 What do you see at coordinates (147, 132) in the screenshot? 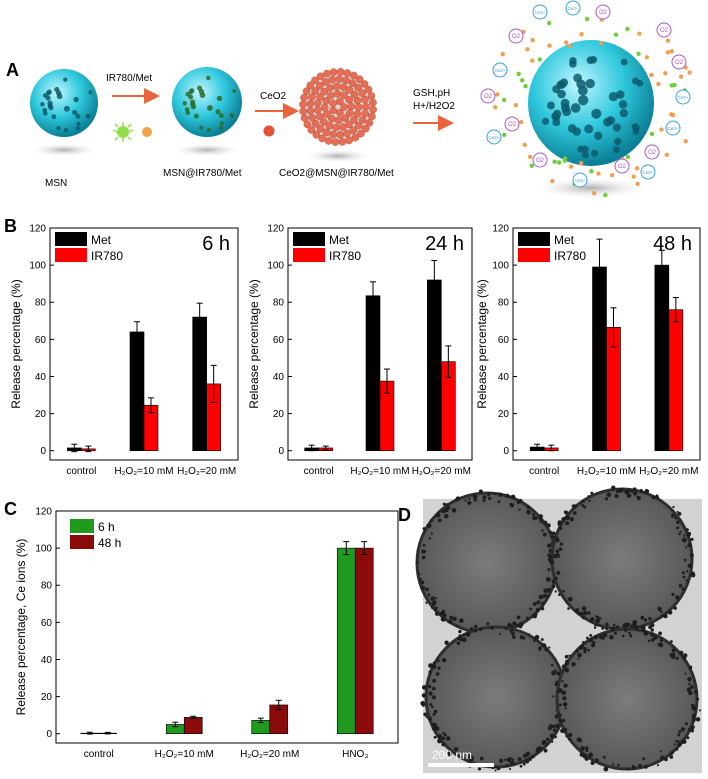
I see `met-icon` at bounding box center [147, 132].